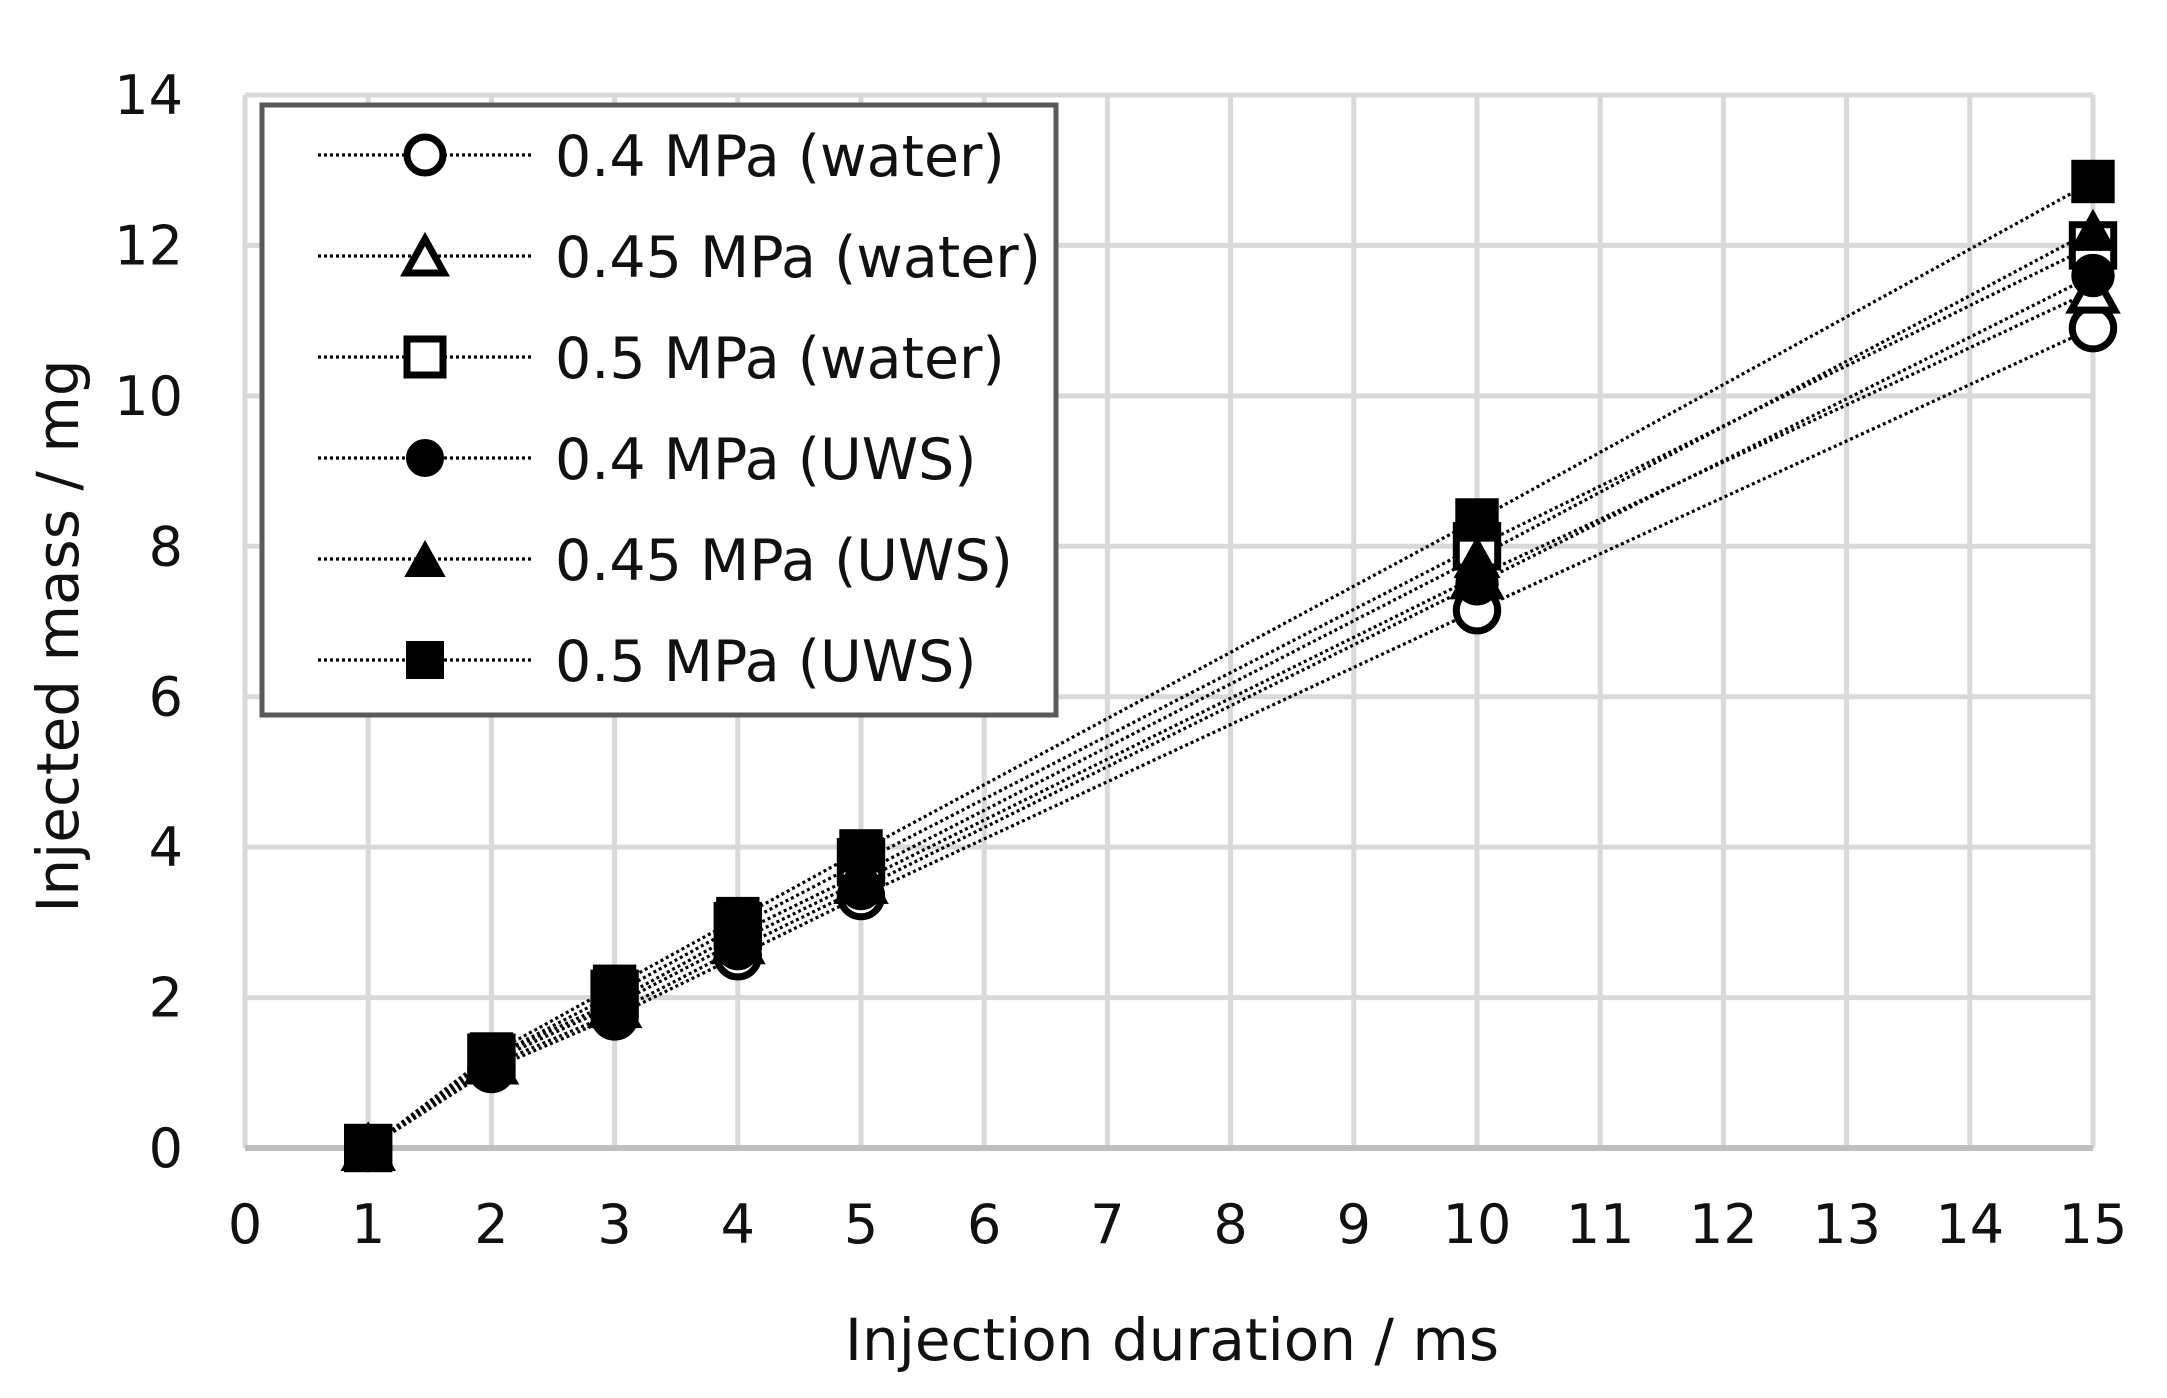  Describe the element at coordinates (166, 847) in the screenshot. I see `y-tick-label: 4` at that location.